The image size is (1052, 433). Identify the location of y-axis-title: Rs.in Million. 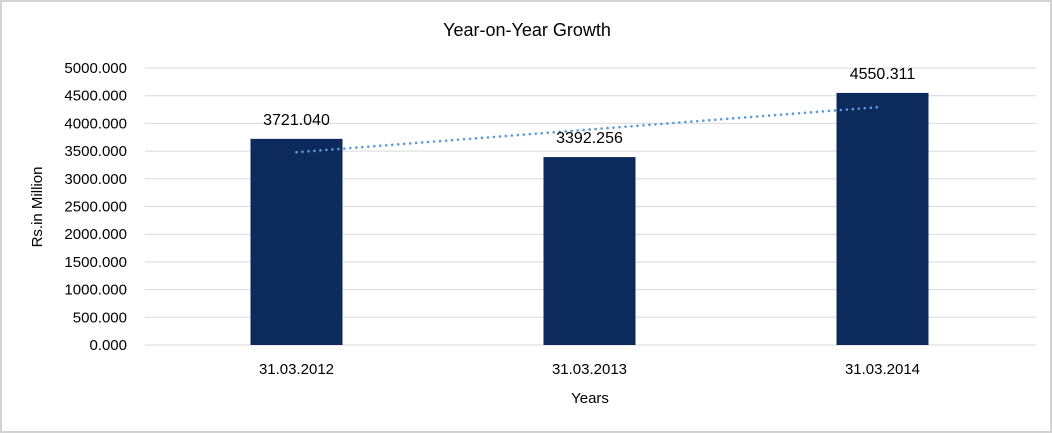
(37, 207).